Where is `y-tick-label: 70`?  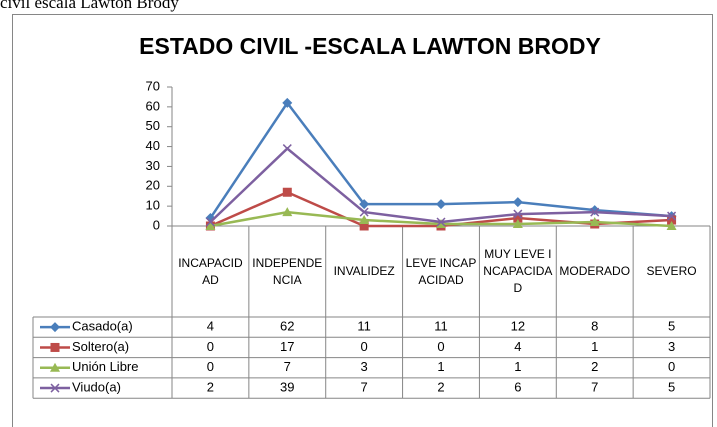
y-tick-label: 70 is located at coordinates (153, 85).